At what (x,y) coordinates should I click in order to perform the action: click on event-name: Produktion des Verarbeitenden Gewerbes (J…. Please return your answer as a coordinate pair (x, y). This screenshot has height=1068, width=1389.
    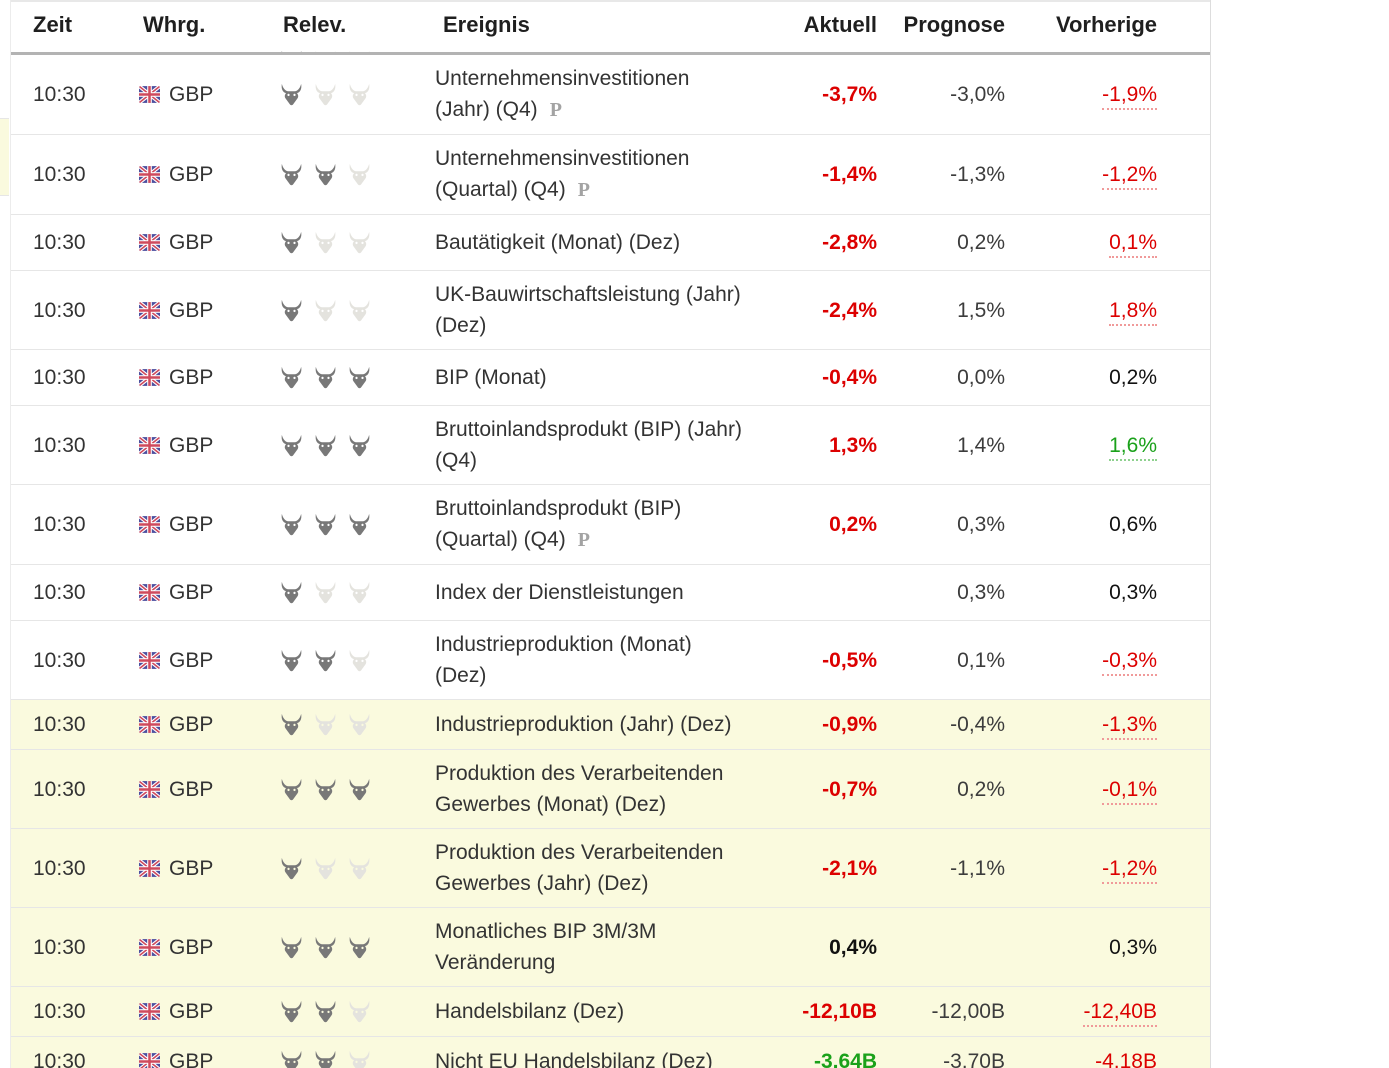
    Looking at the image, I should click on (611, 868).